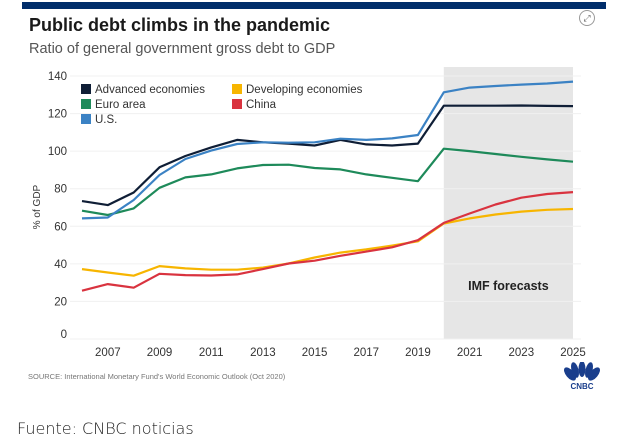  Describe the element at coordinates (106, 120) in the screenshot. I see `legend-label: U.S.` at that location.